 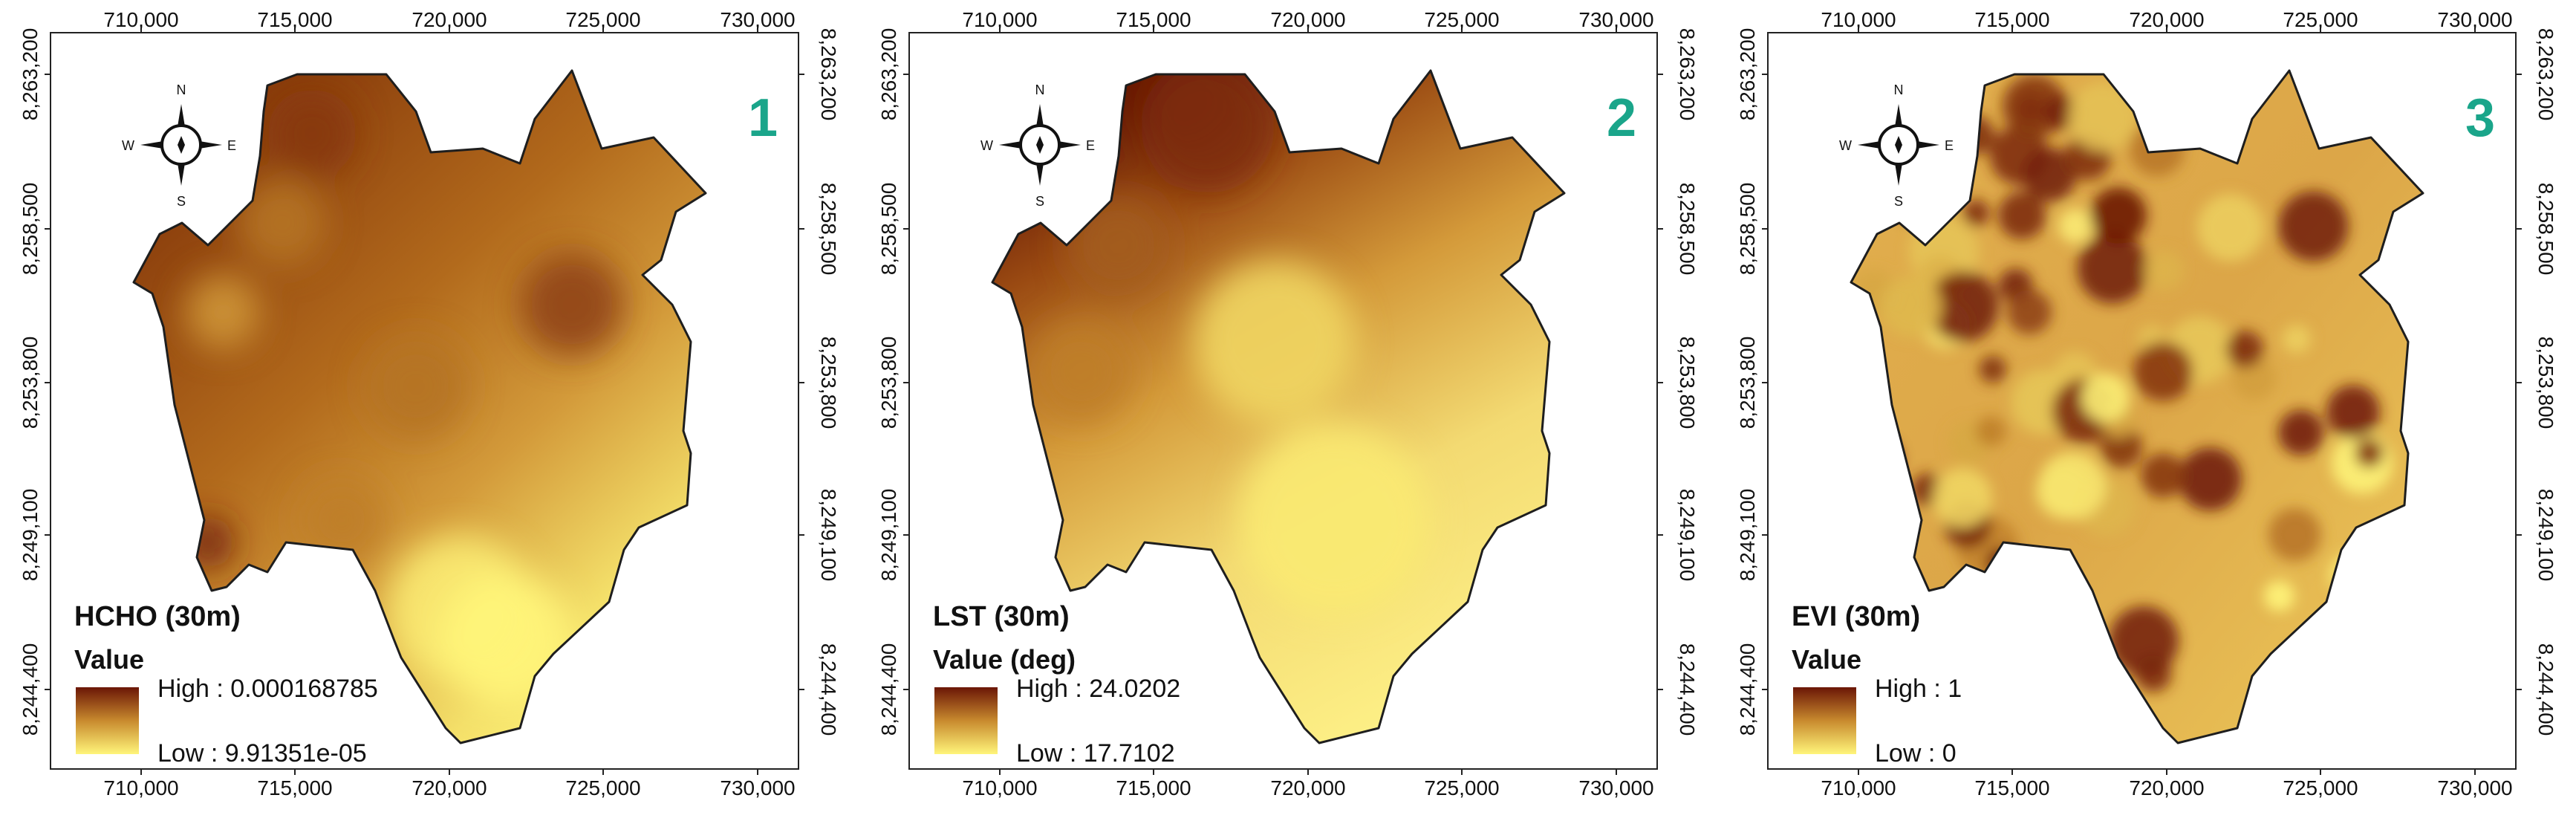 I want to click on legend-value-label: Value (deg), so click(x=1005, y=659).